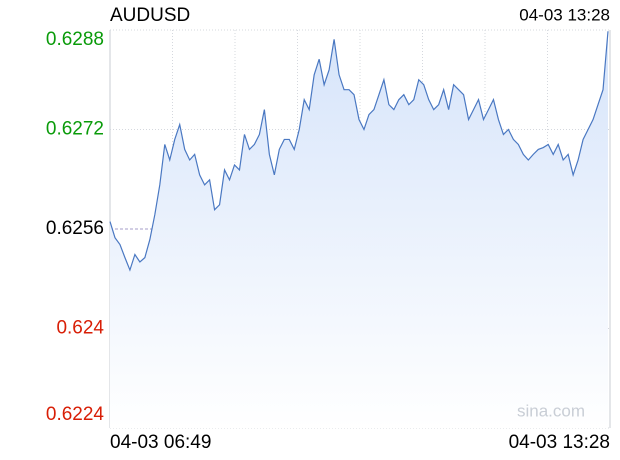 The image size is (620, 460). I want to click on chart-title: AUDUSD, so click(150, 15).